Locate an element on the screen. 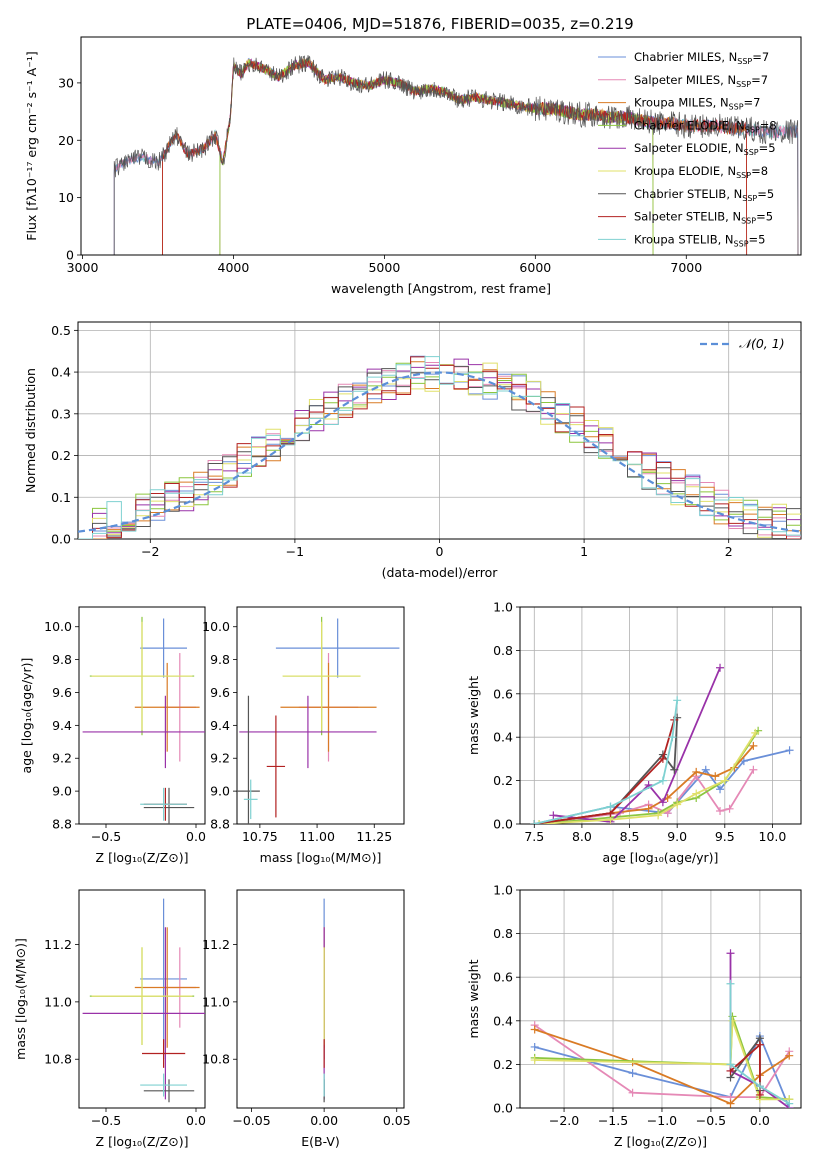  x-axis-label: wavelength [Angstrom, rest frame] is located at coordinates (441, 288).